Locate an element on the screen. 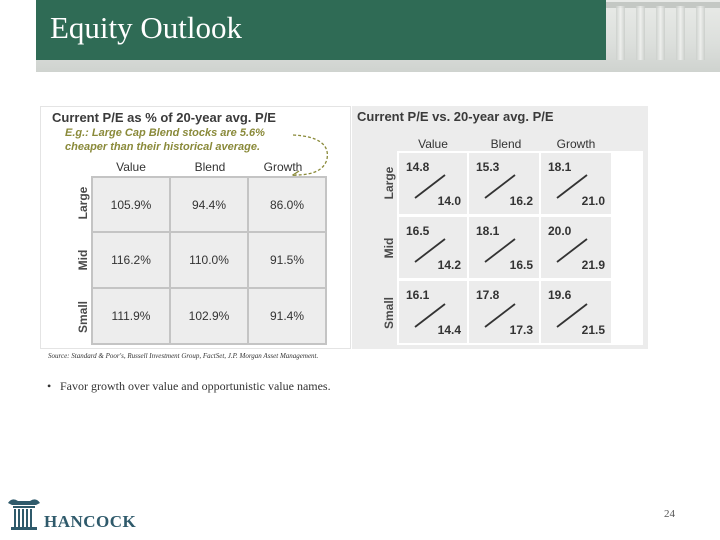 This screenshot has width=720, height=540. grid-cell: 18.1 21.0 is located at coordinates (576, 183).